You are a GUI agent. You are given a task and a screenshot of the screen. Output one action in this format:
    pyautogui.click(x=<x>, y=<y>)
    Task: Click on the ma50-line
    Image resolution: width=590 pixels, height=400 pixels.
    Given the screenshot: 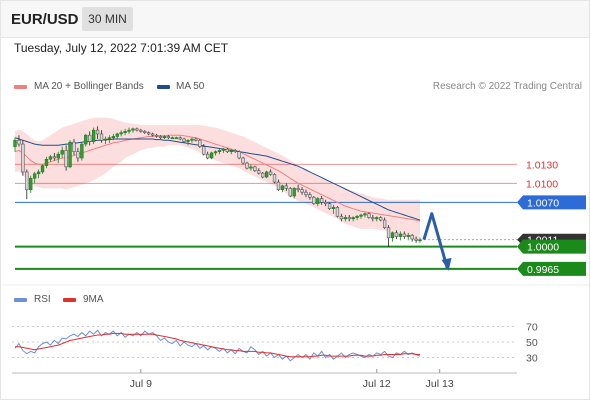 What is the action you would take?
    pyautogui.click(x=217, y=179)
    